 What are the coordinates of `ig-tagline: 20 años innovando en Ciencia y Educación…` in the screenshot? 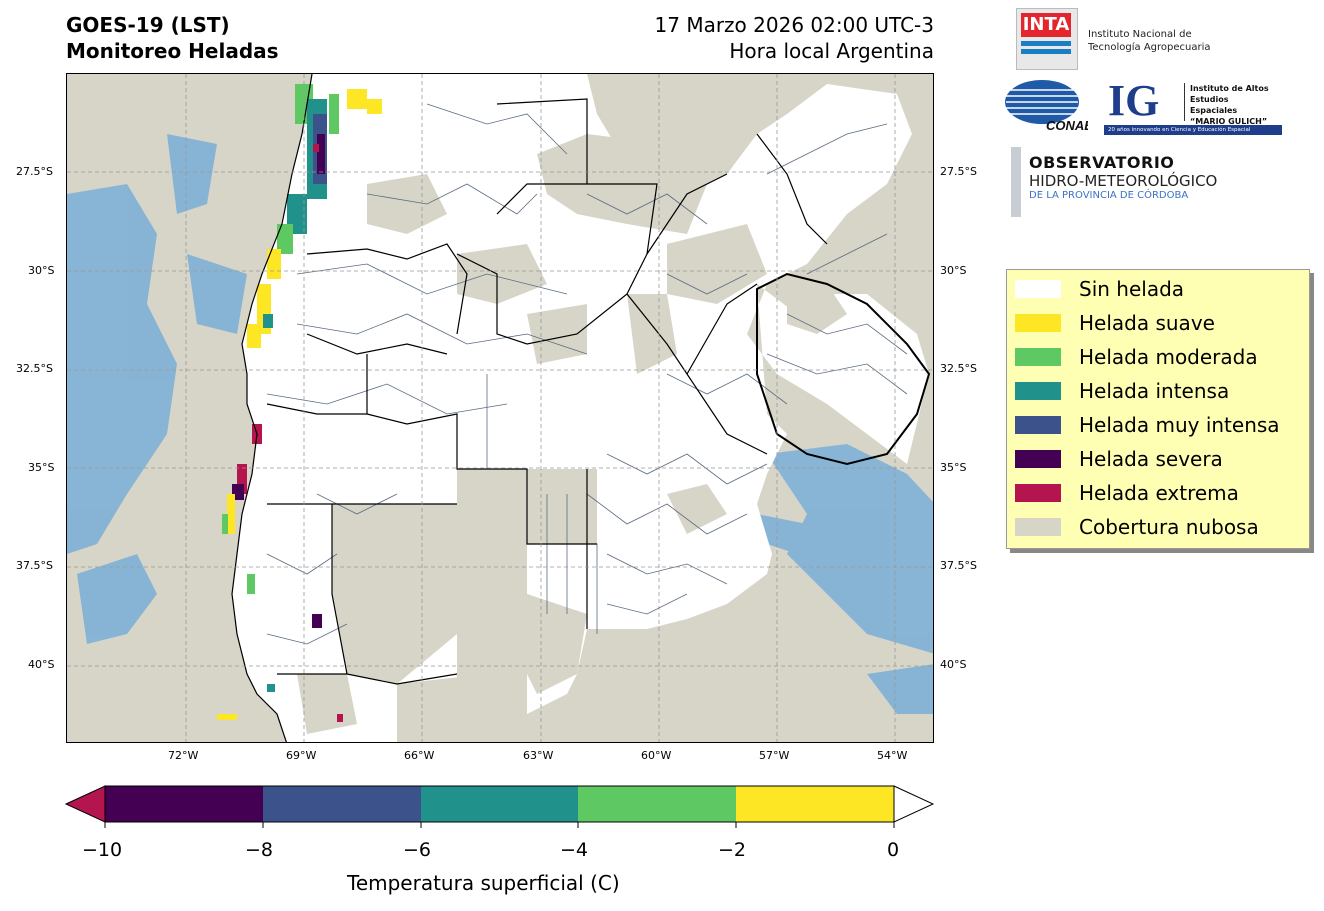 It's located at (1193, 130).